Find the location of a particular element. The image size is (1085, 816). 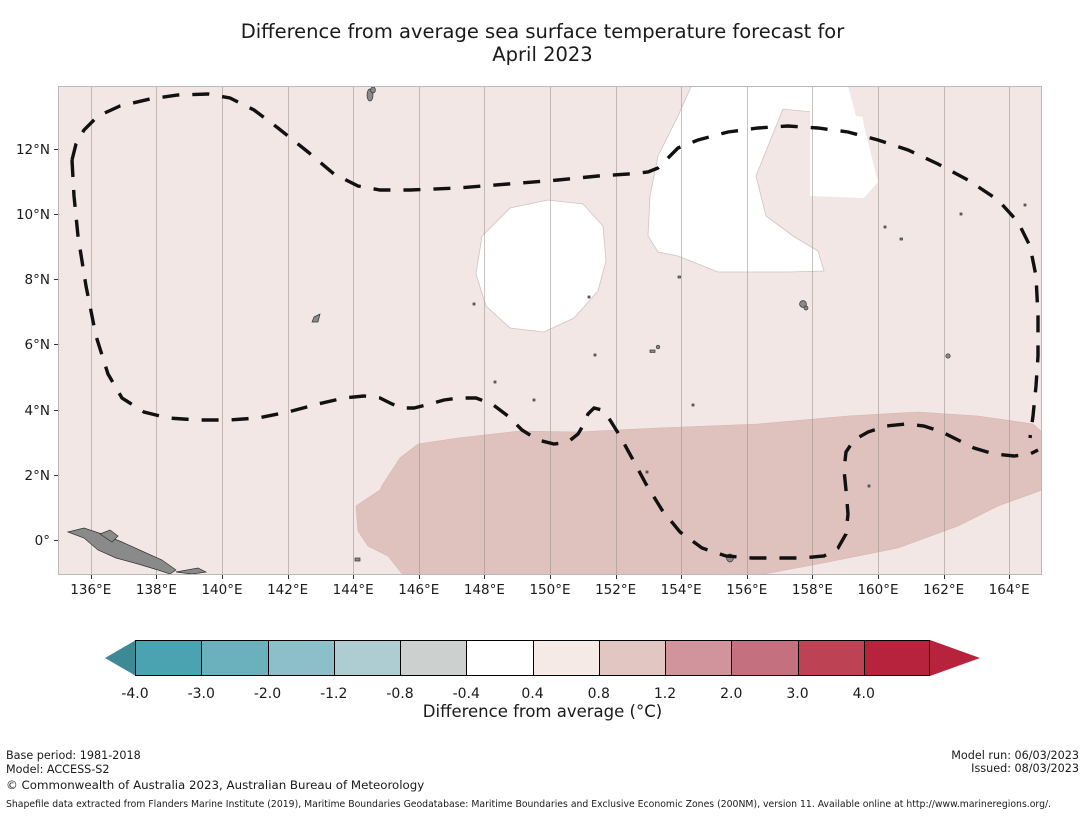

colorbar-tick--2.0: -2.0 is located at coordinates (267, 694).